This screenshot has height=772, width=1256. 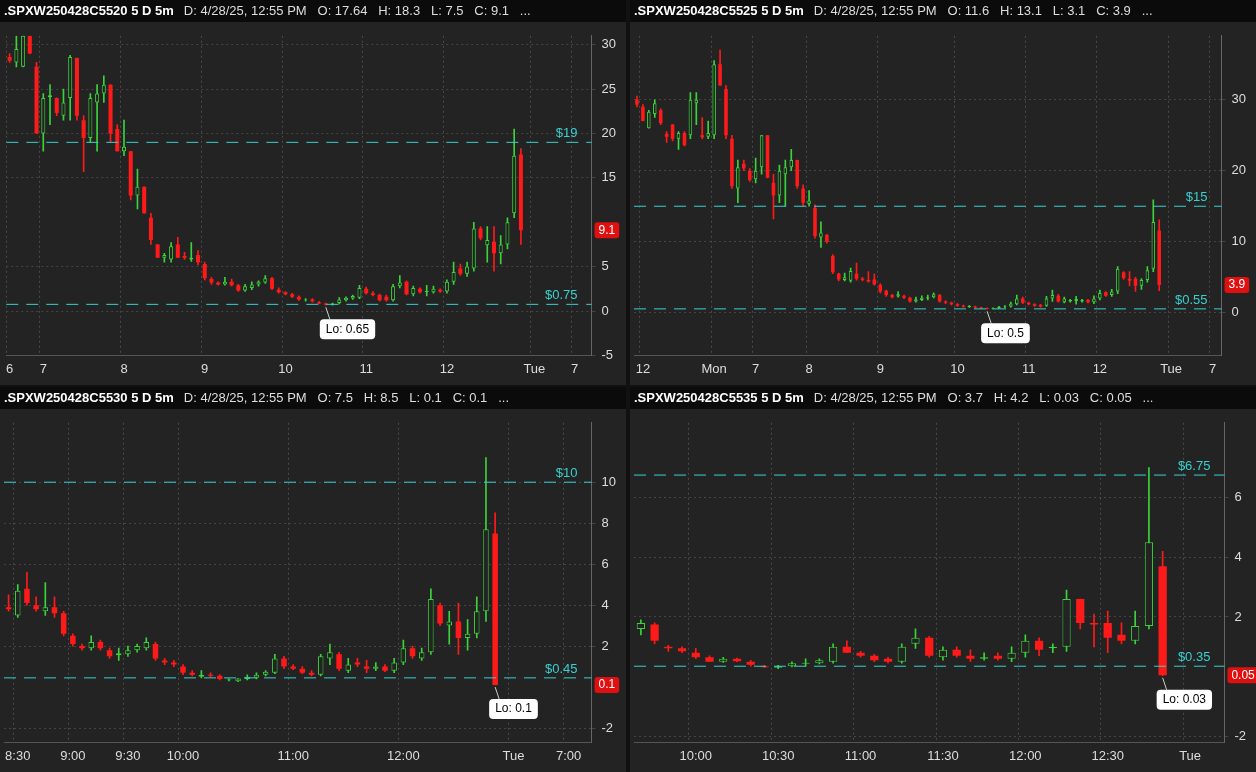 What do you see at coordinates (943, 755) in the screenshot?
I see `x-tick-label: 11:30` at bounding box center [943, 755].